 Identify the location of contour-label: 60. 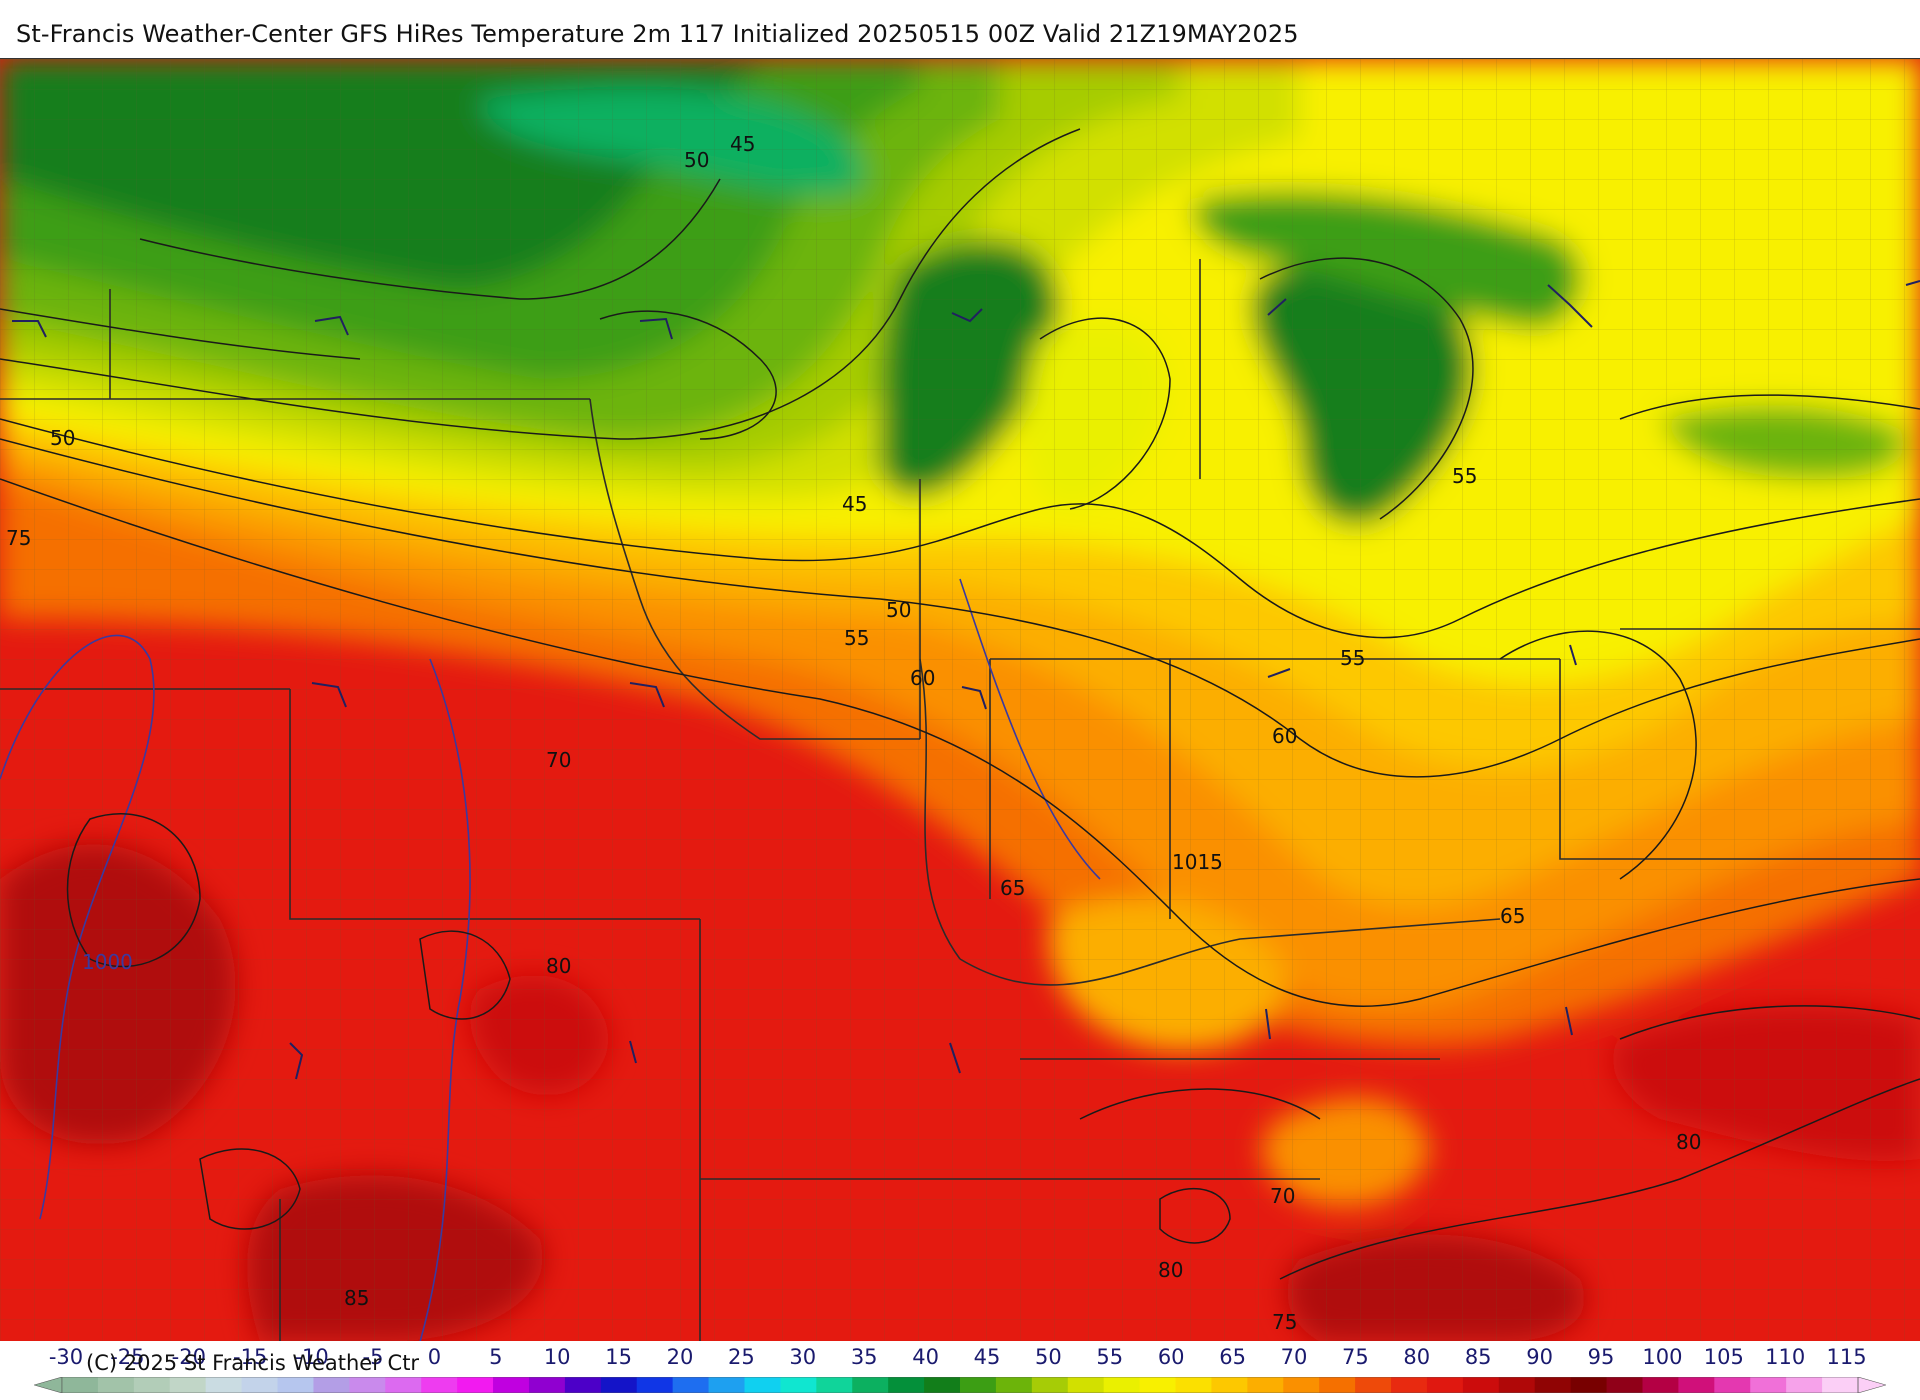
(1284, 736).